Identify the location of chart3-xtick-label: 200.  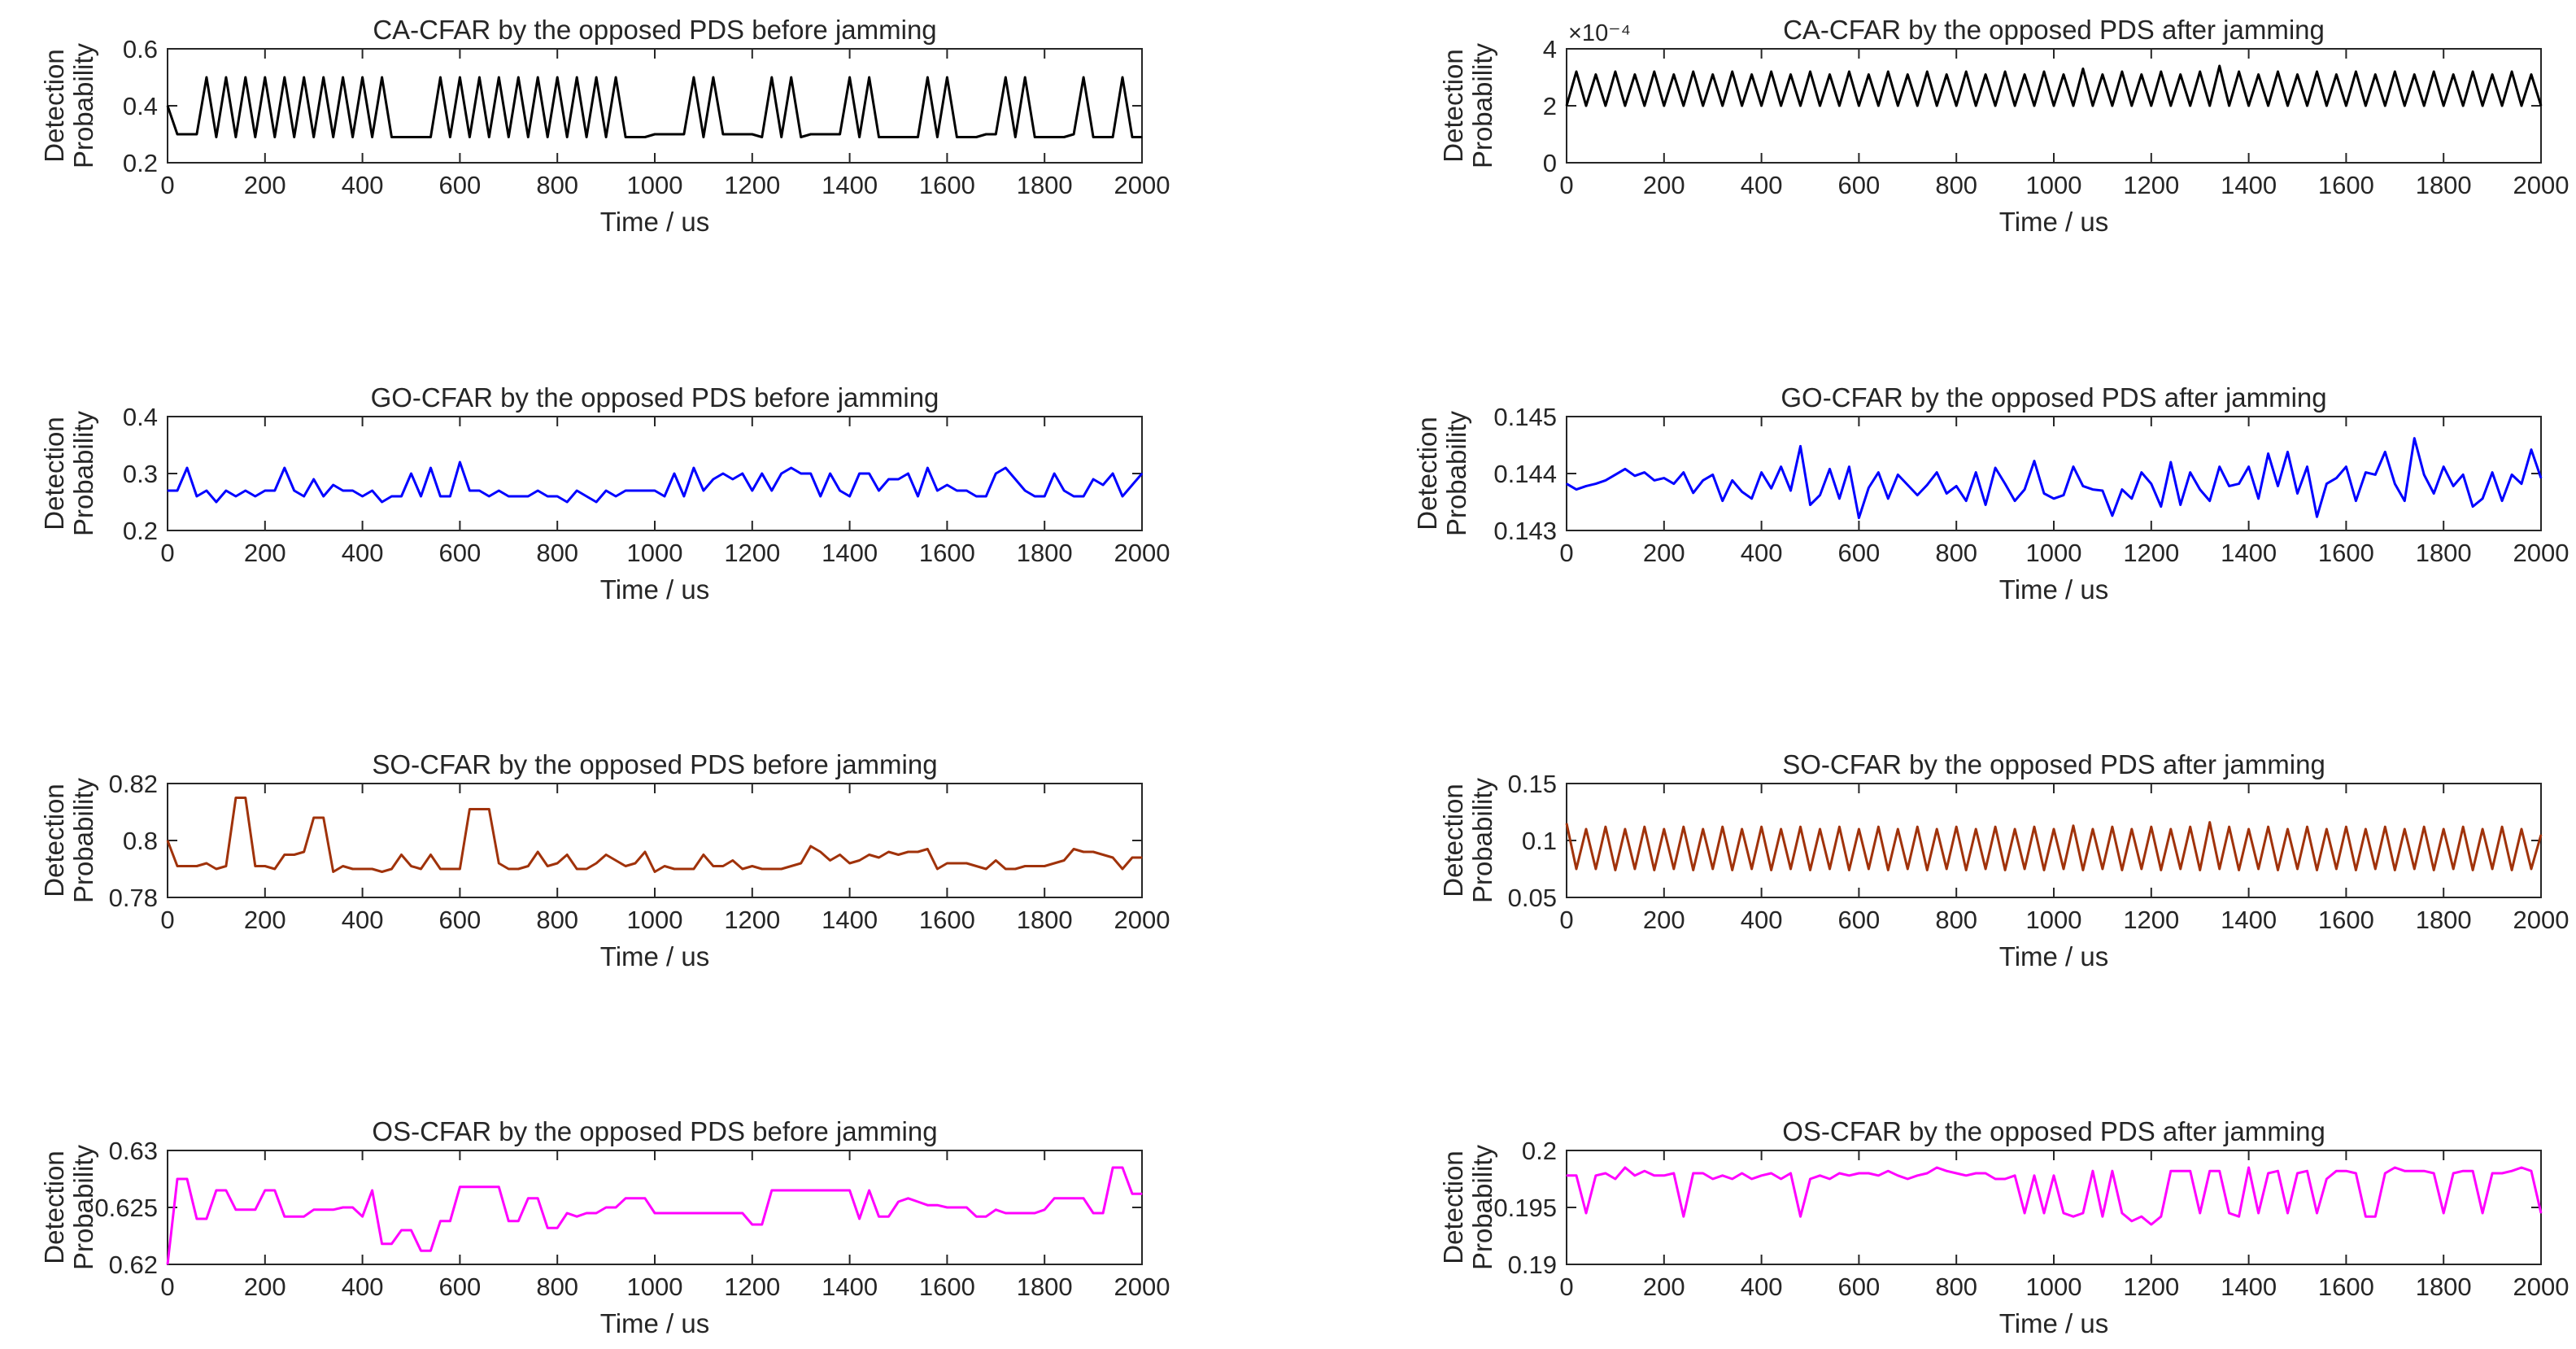
(265, 553).